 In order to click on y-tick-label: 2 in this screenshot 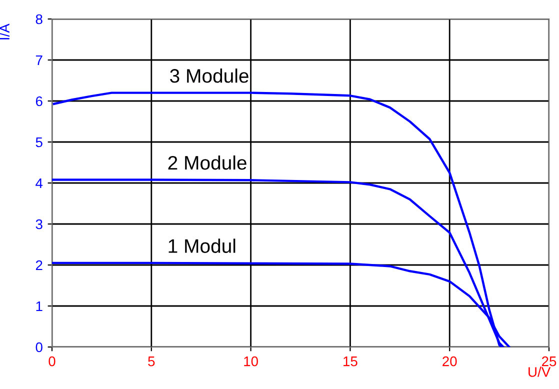, I will do `click(39, 265)`.